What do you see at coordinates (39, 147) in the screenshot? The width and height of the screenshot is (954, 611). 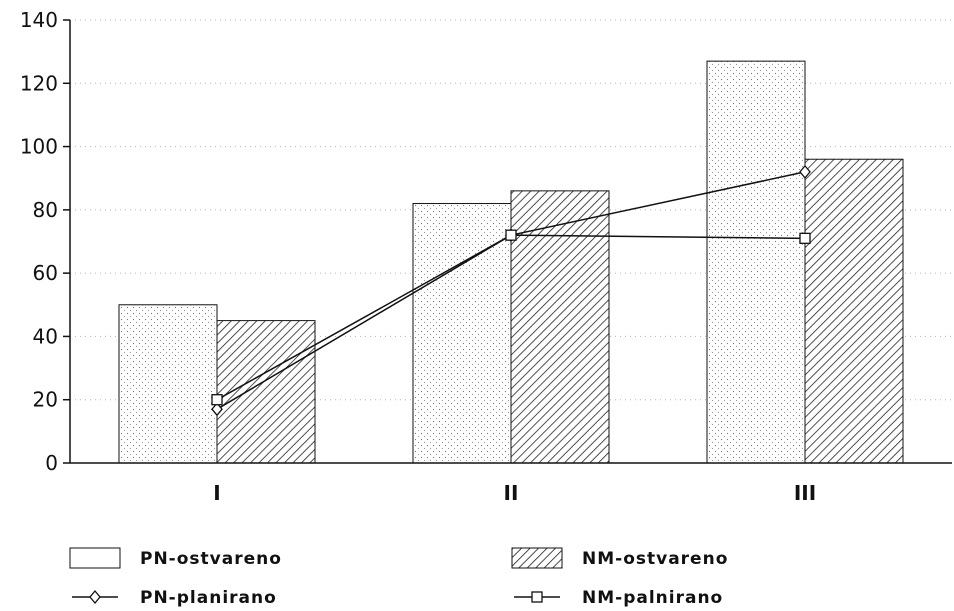 I see `y-tick-label: 100` at bounding box center [39, 147].